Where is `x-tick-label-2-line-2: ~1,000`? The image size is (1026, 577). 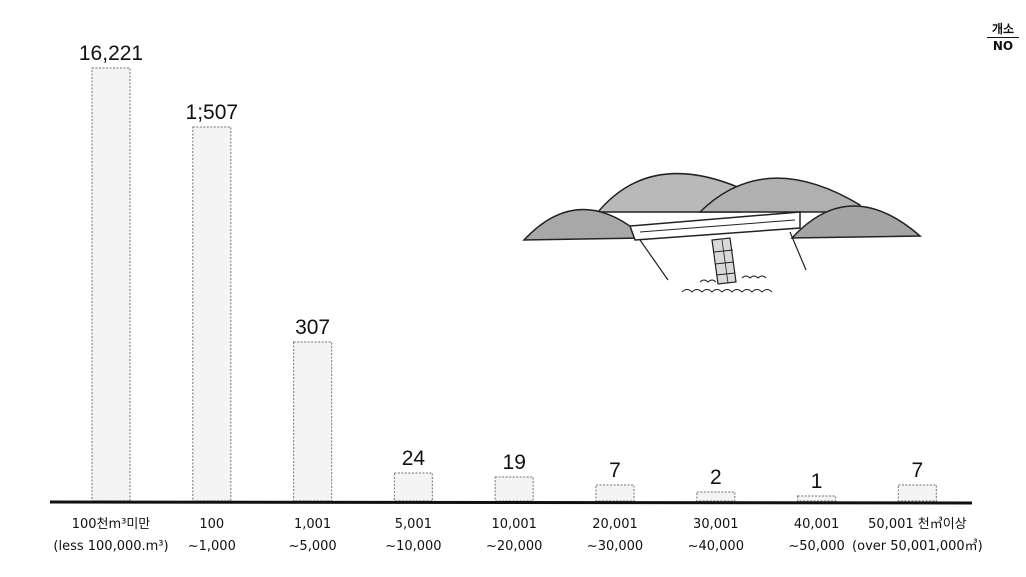 x-tick-label-2-line-2: ~1,000 is located at coordinates (212, 546).